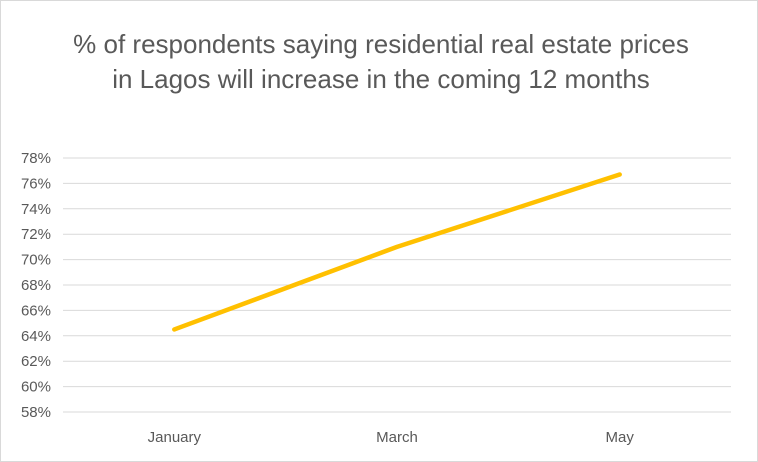  I want to click on y-tick-label: 76%, so click(36, 183).